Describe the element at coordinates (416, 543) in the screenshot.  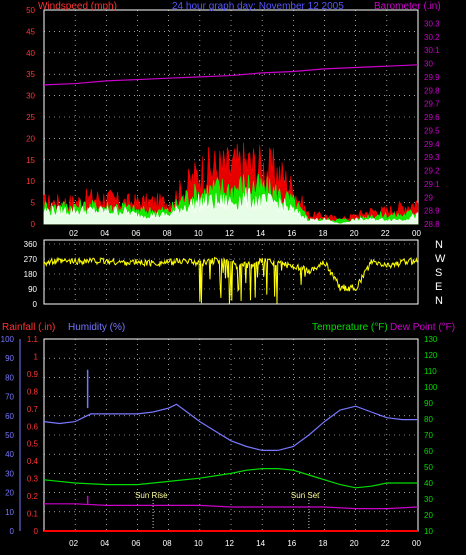
I see `x-tick-label: 00` at that location.